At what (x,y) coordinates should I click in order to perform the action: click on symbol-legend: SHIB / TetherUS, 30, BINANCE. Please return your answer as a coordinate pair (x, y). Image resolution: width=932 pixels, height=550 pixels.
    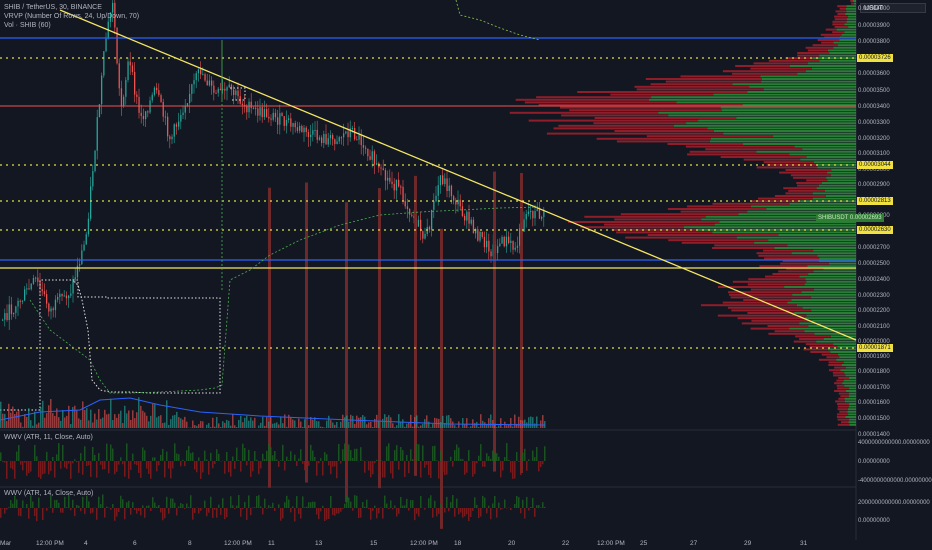
    Looking at the image, I should click on (53, 7).